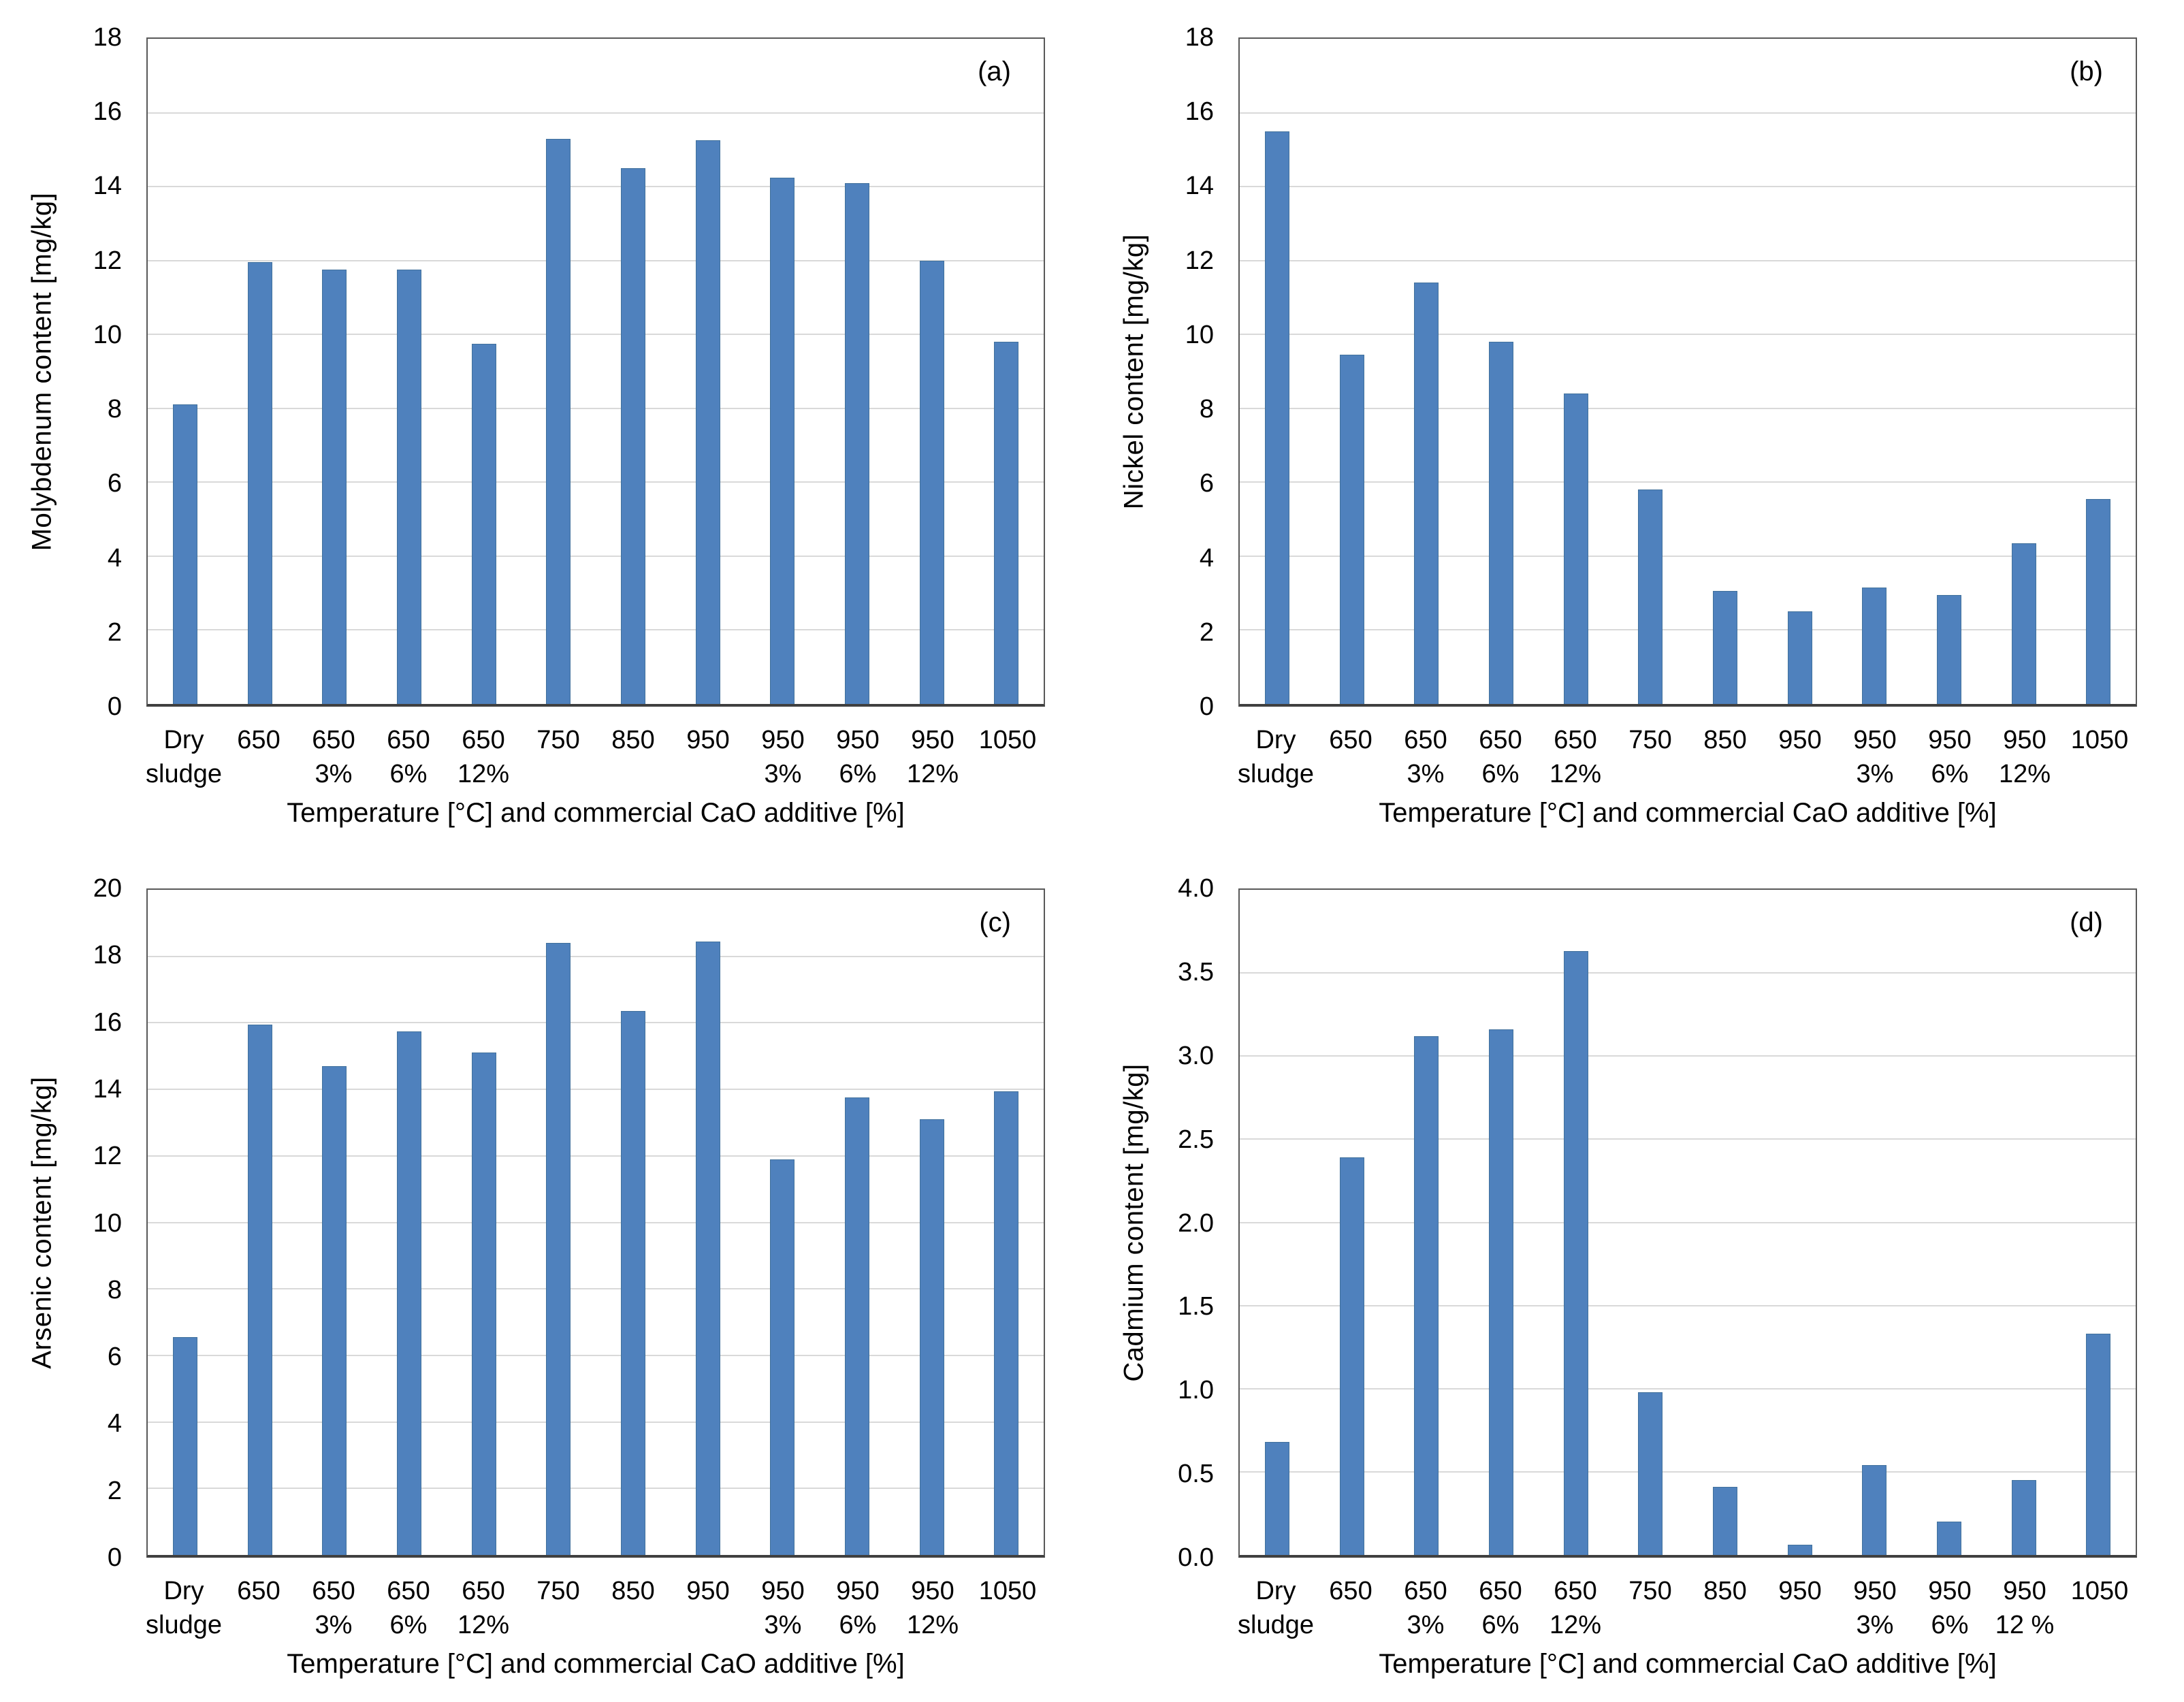 Image resolution: width=2184 pixels, height=1702 pixels. What do you see at coordinates (108, 1089) in the screenshot?
I see `y-tick-label: 14` at bounding box center [108, 1089].